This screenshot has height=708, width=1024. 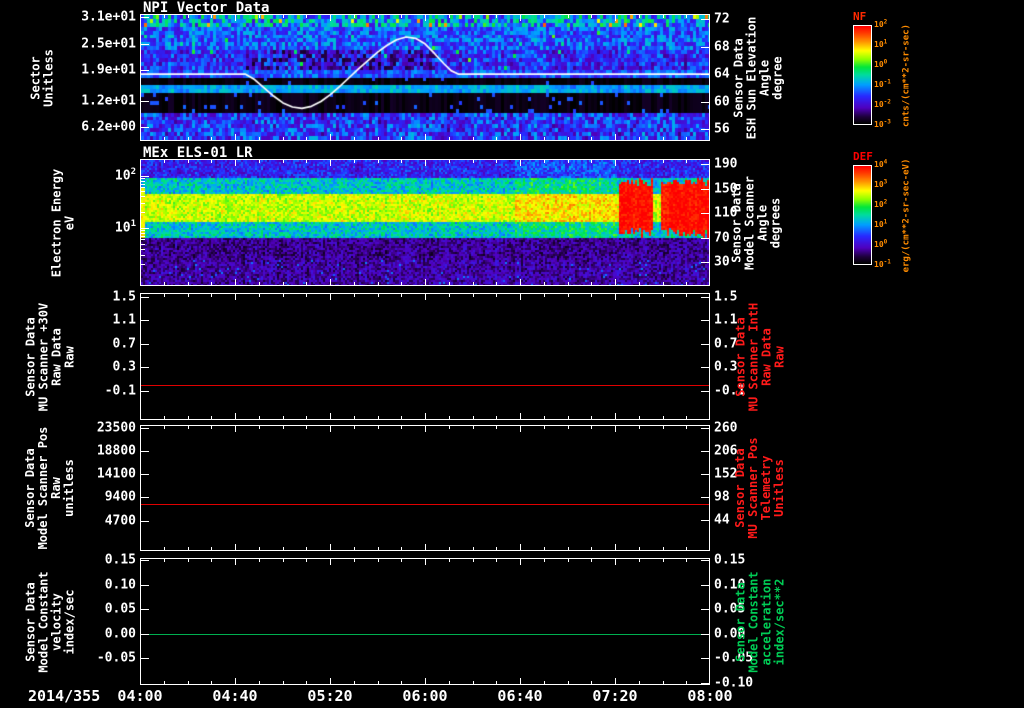 I want to click on y-tick-label: -0.10, so click(x=734, y=683).